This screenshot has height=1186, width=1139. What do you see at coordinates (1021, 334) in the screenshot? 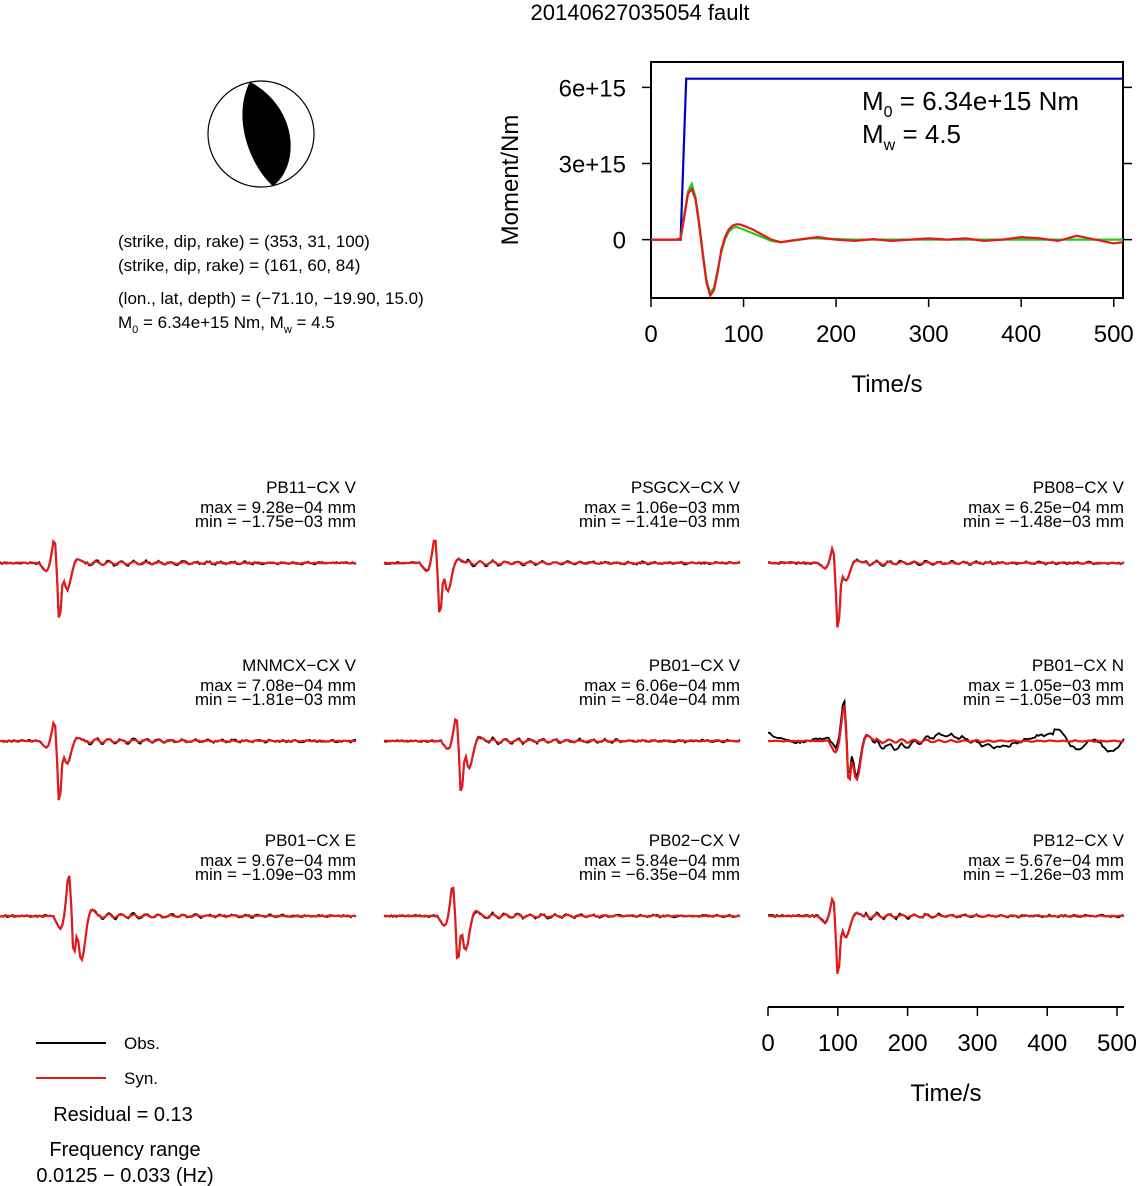
I see `moment-xtick-label: 400` at bounding box center [1021, 334].